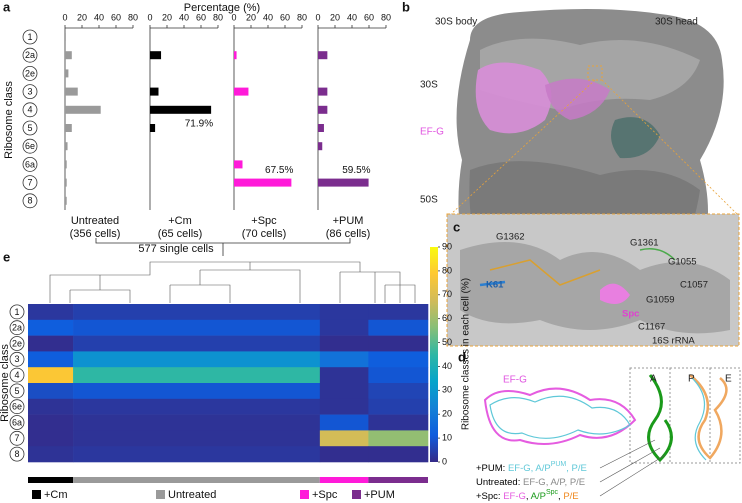 The image size is (742, 503). What do you see at coordinates (554, 482) in the screenshot?
I see `legend-part: EF-G, A/P, P/E` at bounding box center [554, 482].